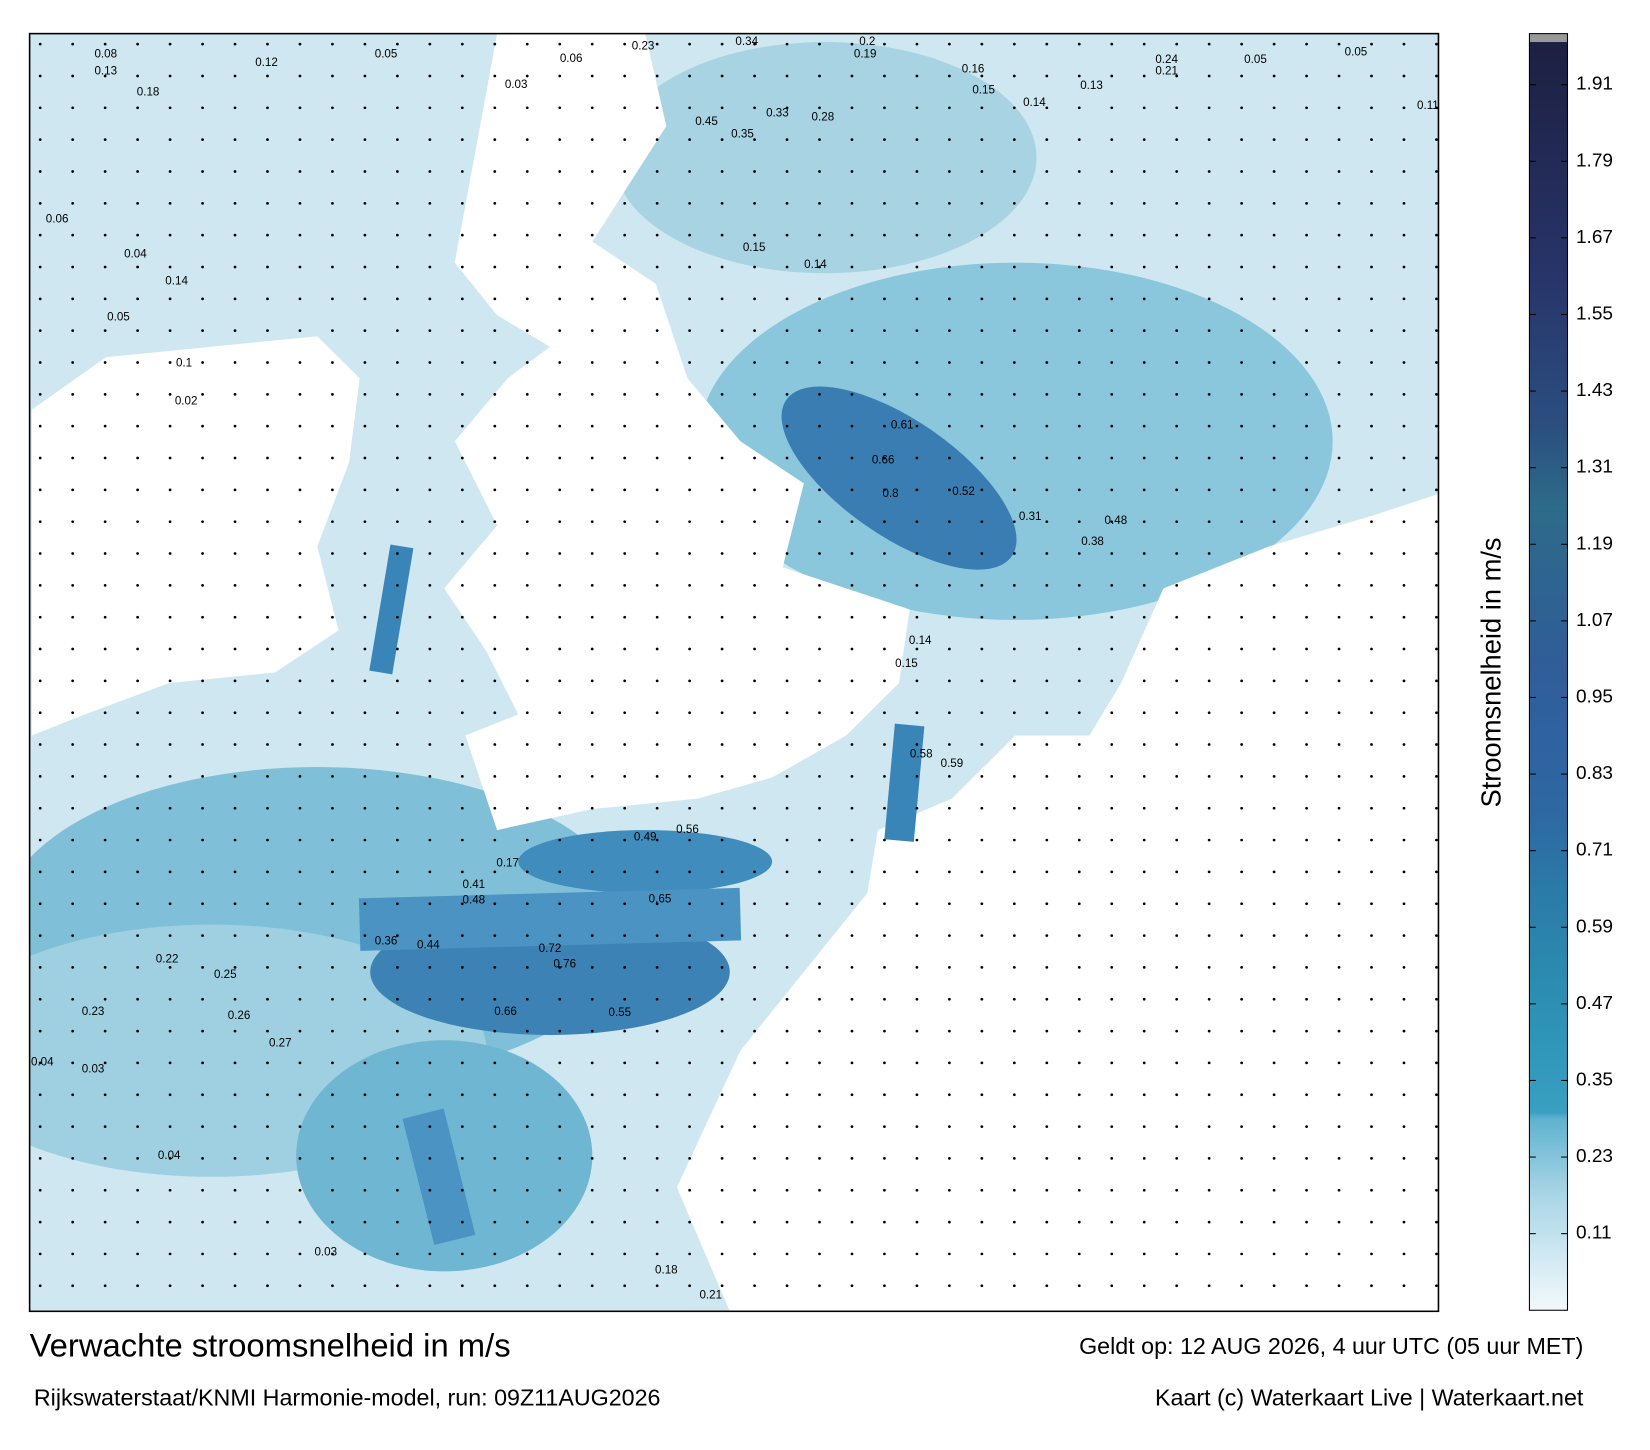 Image resolution: width=1650 pixels, height=1450 pixels. Describe the element at coordinates (474, 901) in the screenshot. I see `speed-label: 0.48` at that location.